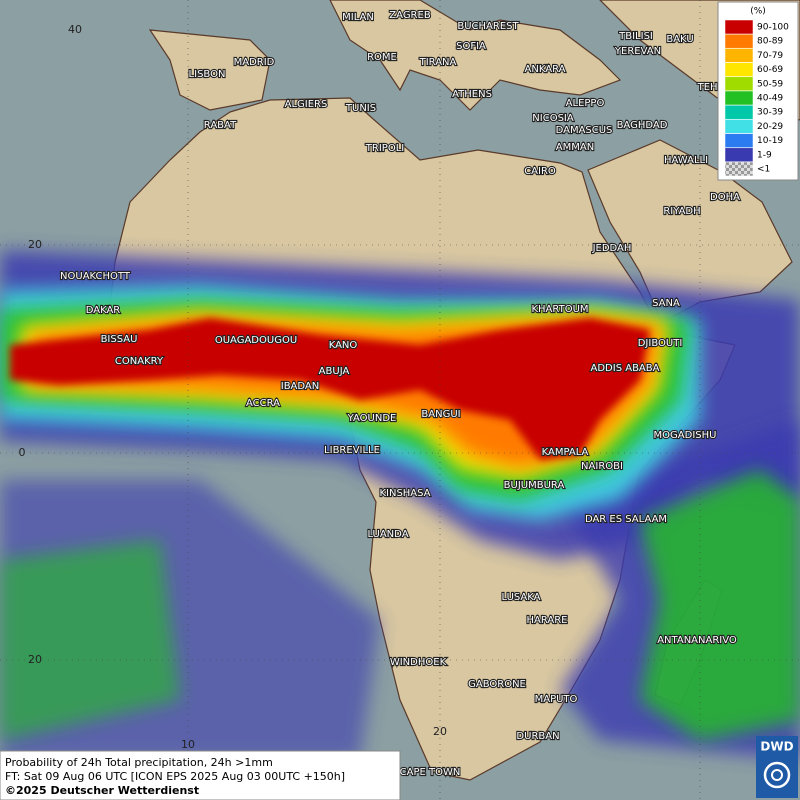  What do you see at coordinates (660, 343) in the screenshot?
I see `city-label: DJIBOUTI` at bounding box center [660, 343].